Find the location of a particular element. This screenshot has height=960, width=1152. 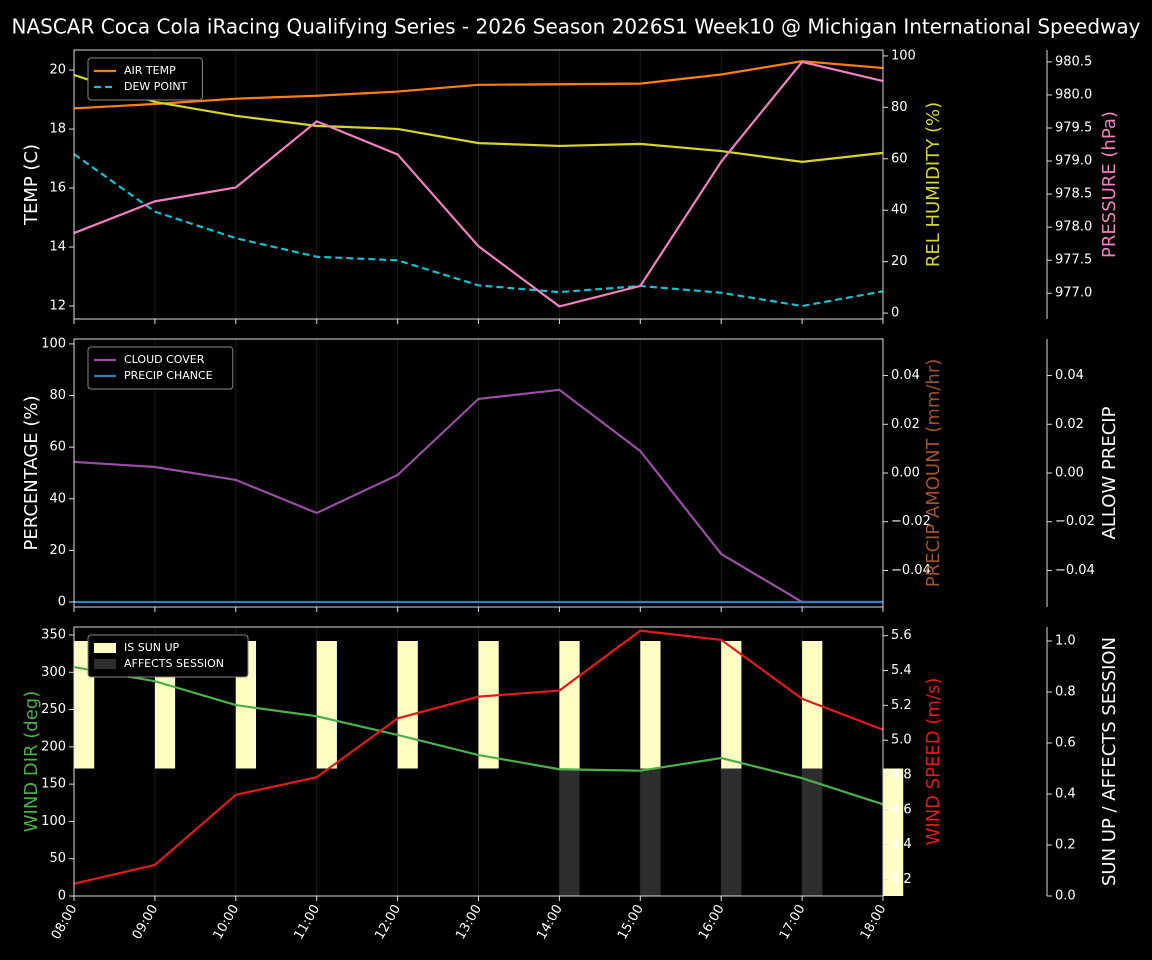

x-tick-label: 12:00 is located at coordinates (388, 922).